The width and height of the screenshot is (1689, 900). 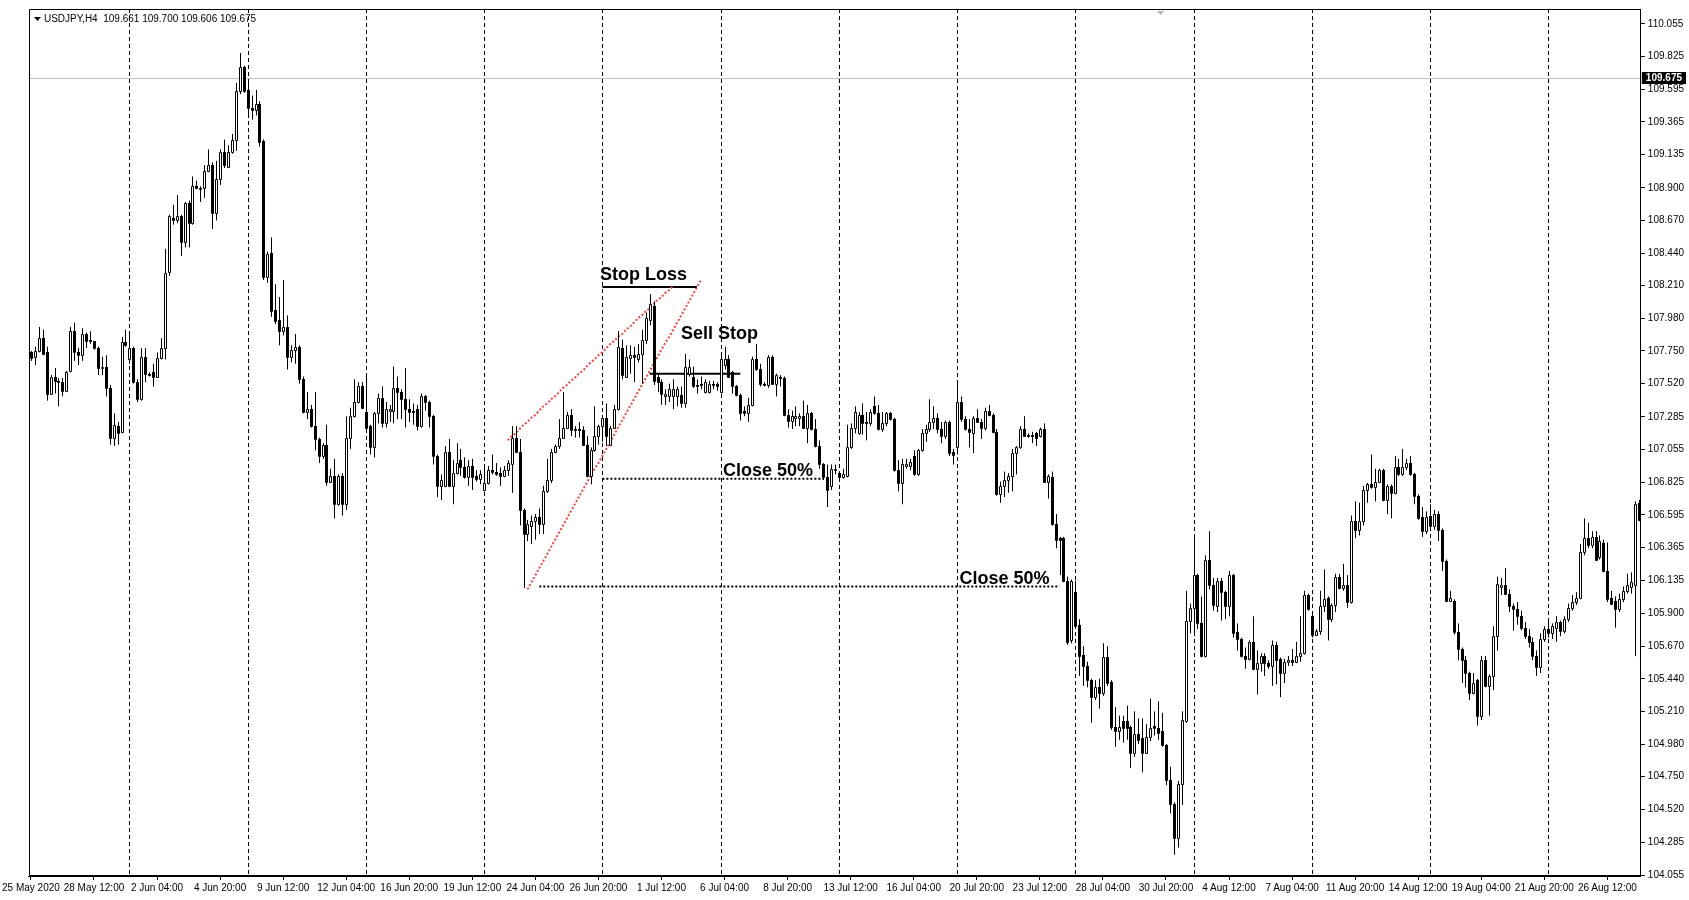 What do you see at coordinates (1666, 383) in the screenshot?
I see `y-tick-label: 107.520` at bounding box center [1666, 383].